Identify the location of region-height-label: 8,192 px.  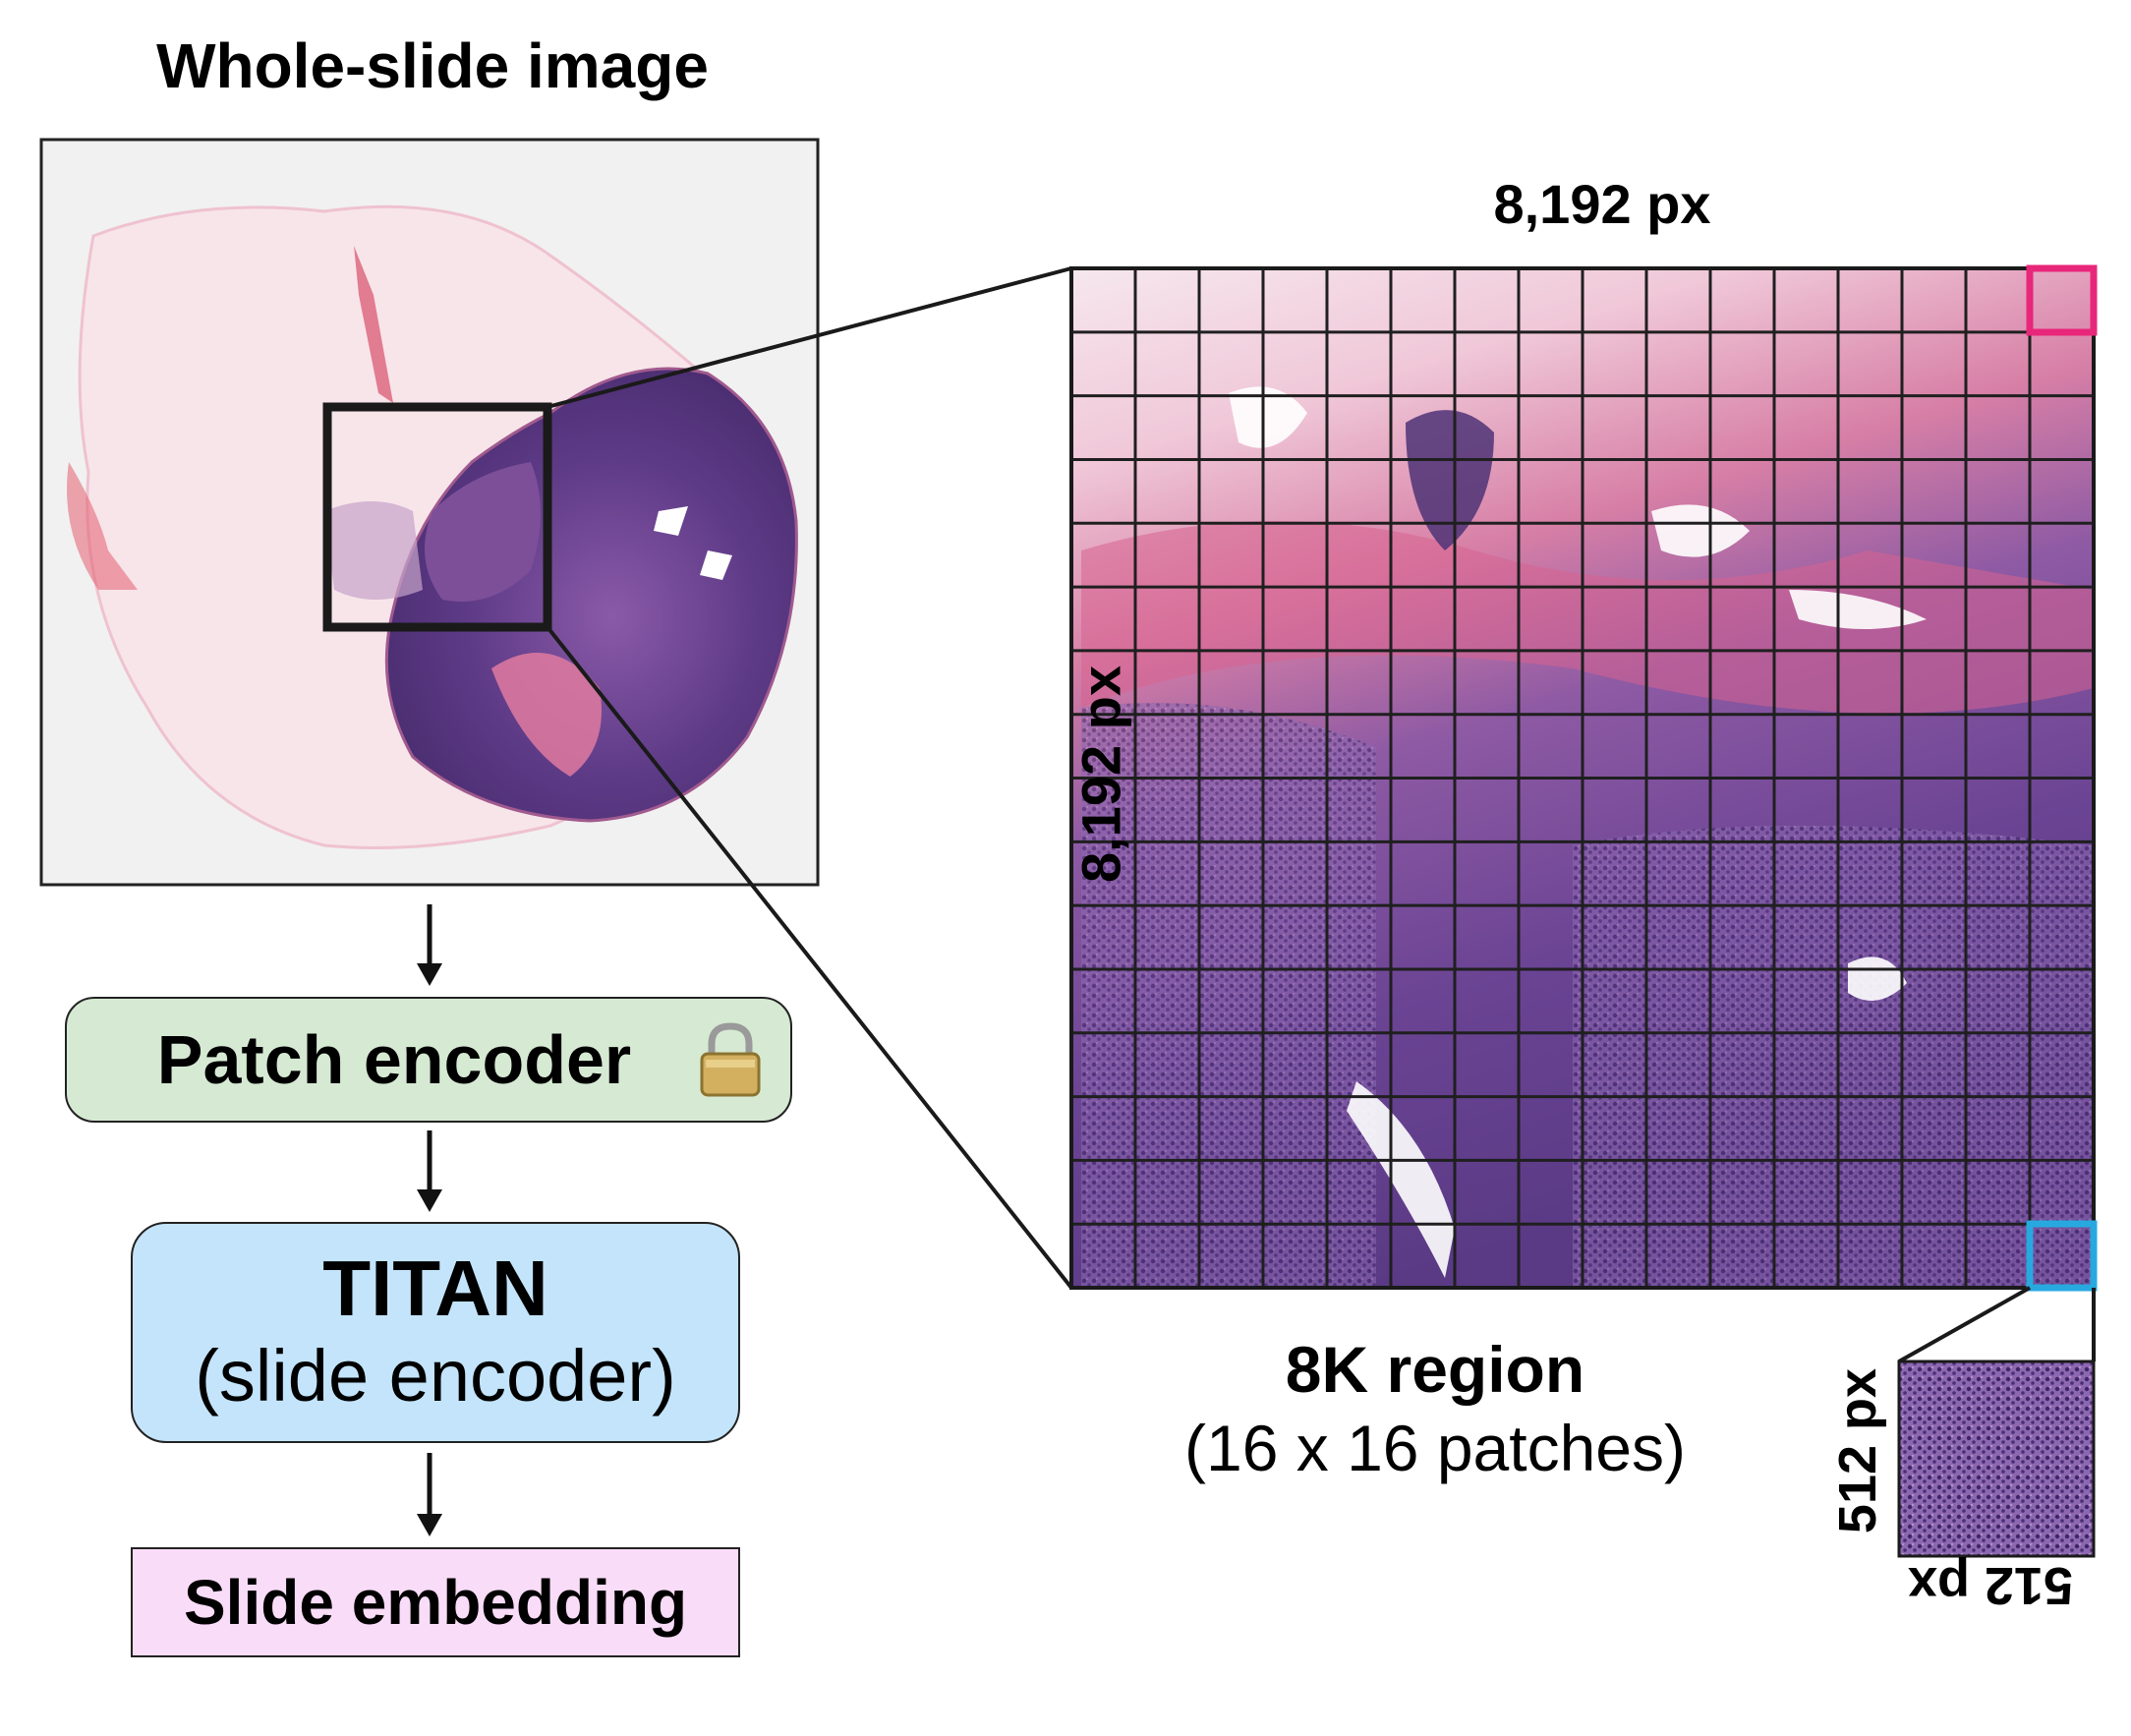
(1100, 774).